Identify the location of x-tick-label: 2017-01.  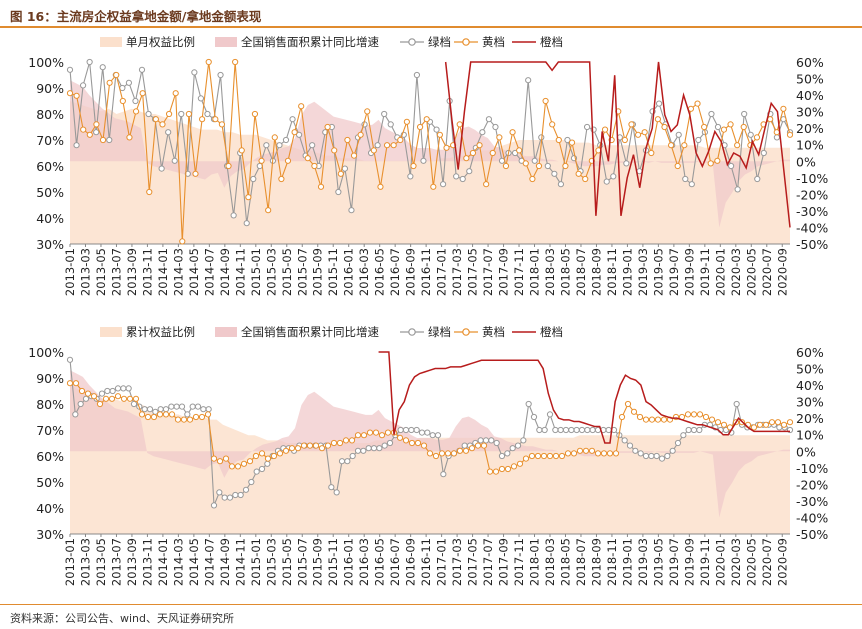
(442, 562).